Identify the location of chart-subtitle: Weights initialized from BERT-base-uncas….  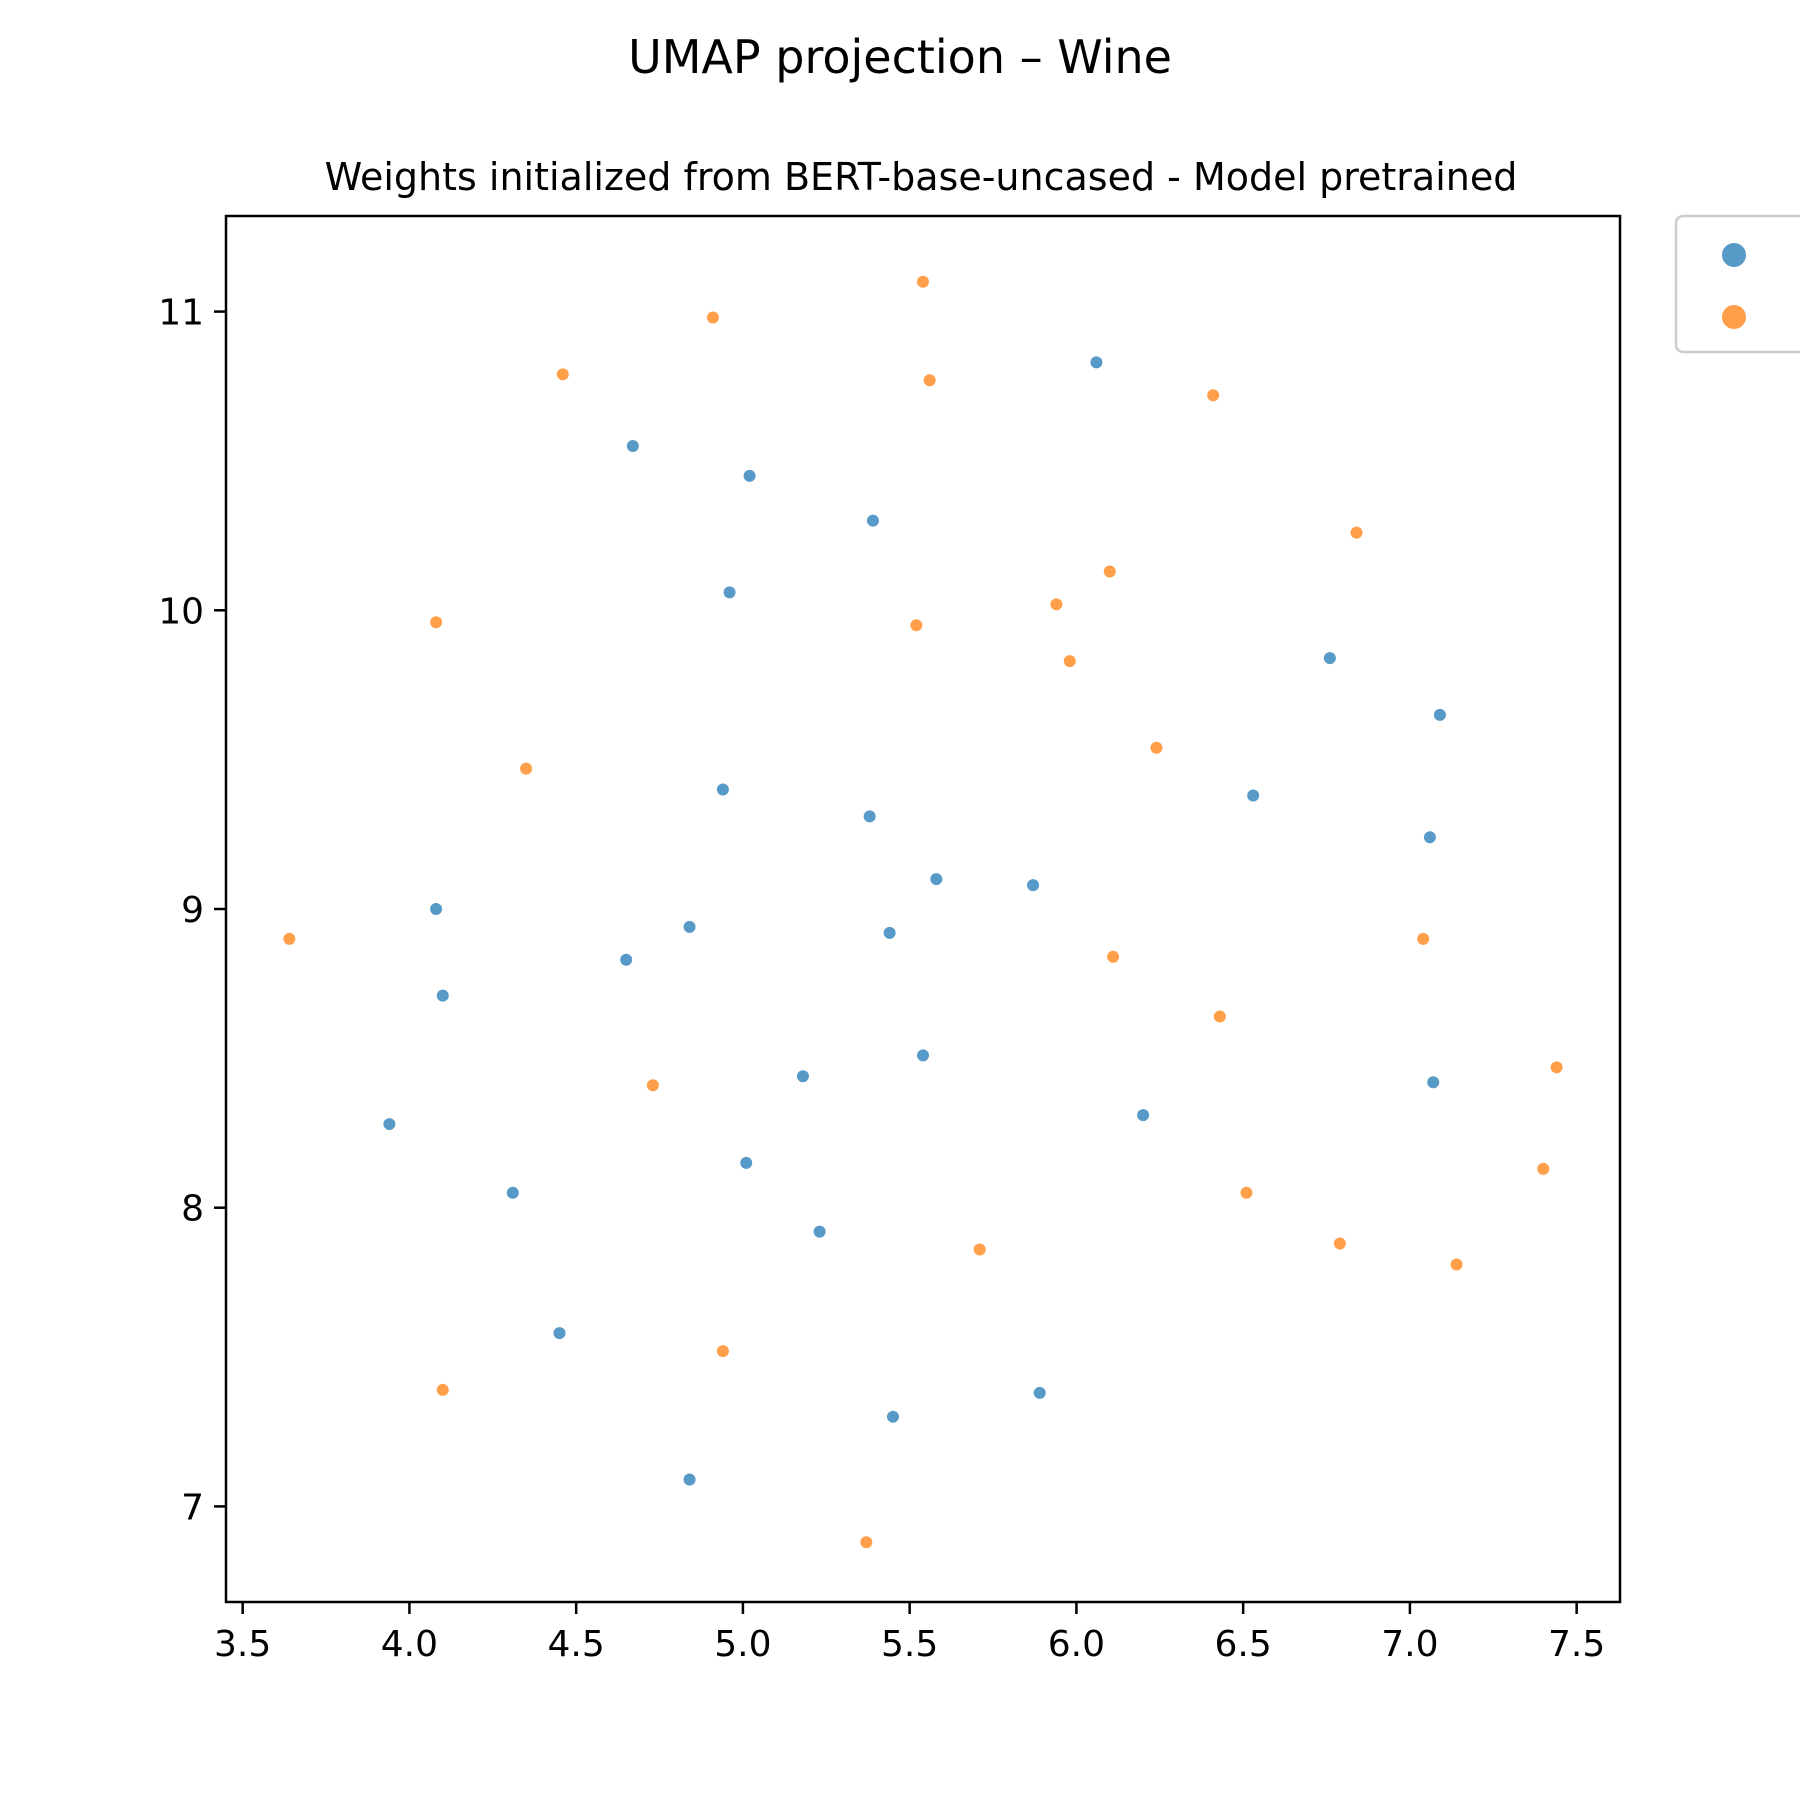
(921, 177).